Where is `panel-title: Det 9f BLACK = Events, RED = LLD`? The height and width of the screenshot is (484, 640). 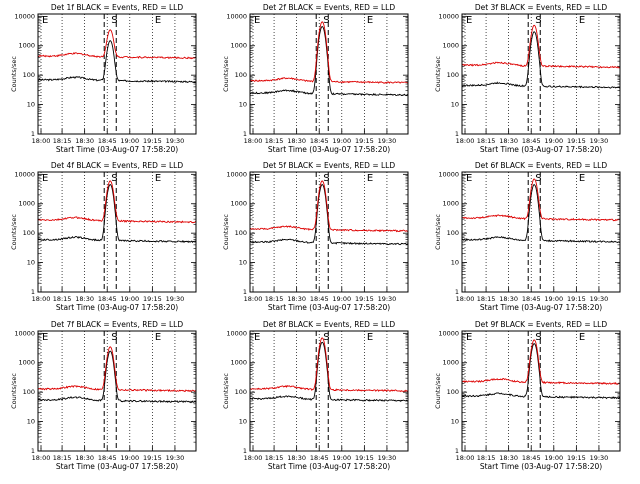 panel-title: Det 9f BLACK = Events, RED = LLD is located at coordinates (541, 324).